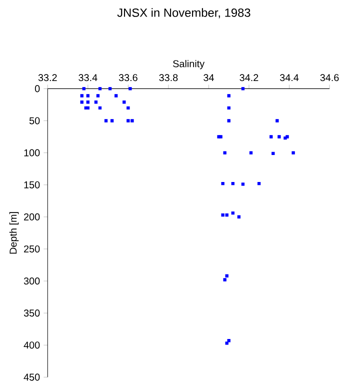 This screenshot has width=343, height=384. I want to click on chart-title: JNSX in November, 1983, so click(183, 13).